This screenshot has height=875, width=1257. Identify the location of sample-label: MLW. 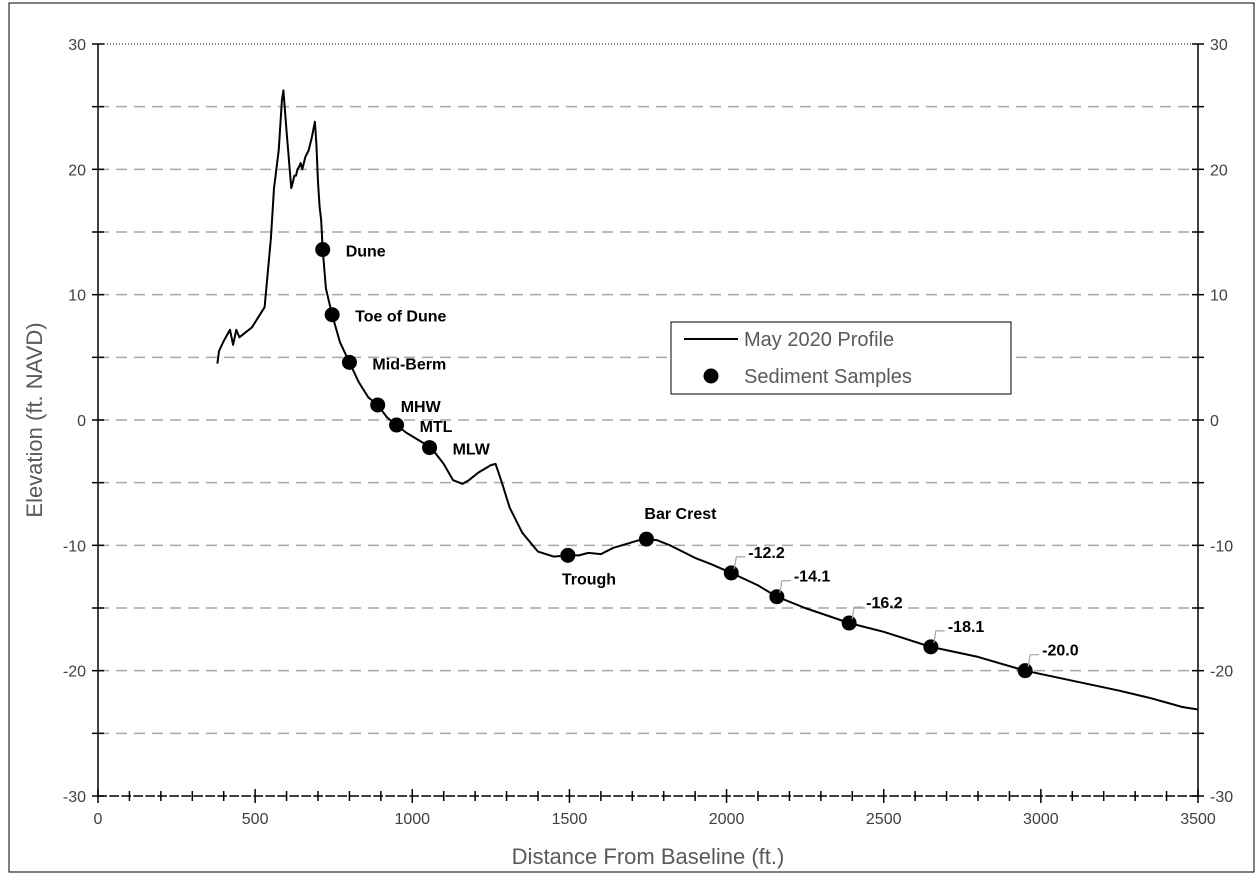
(472, 450).